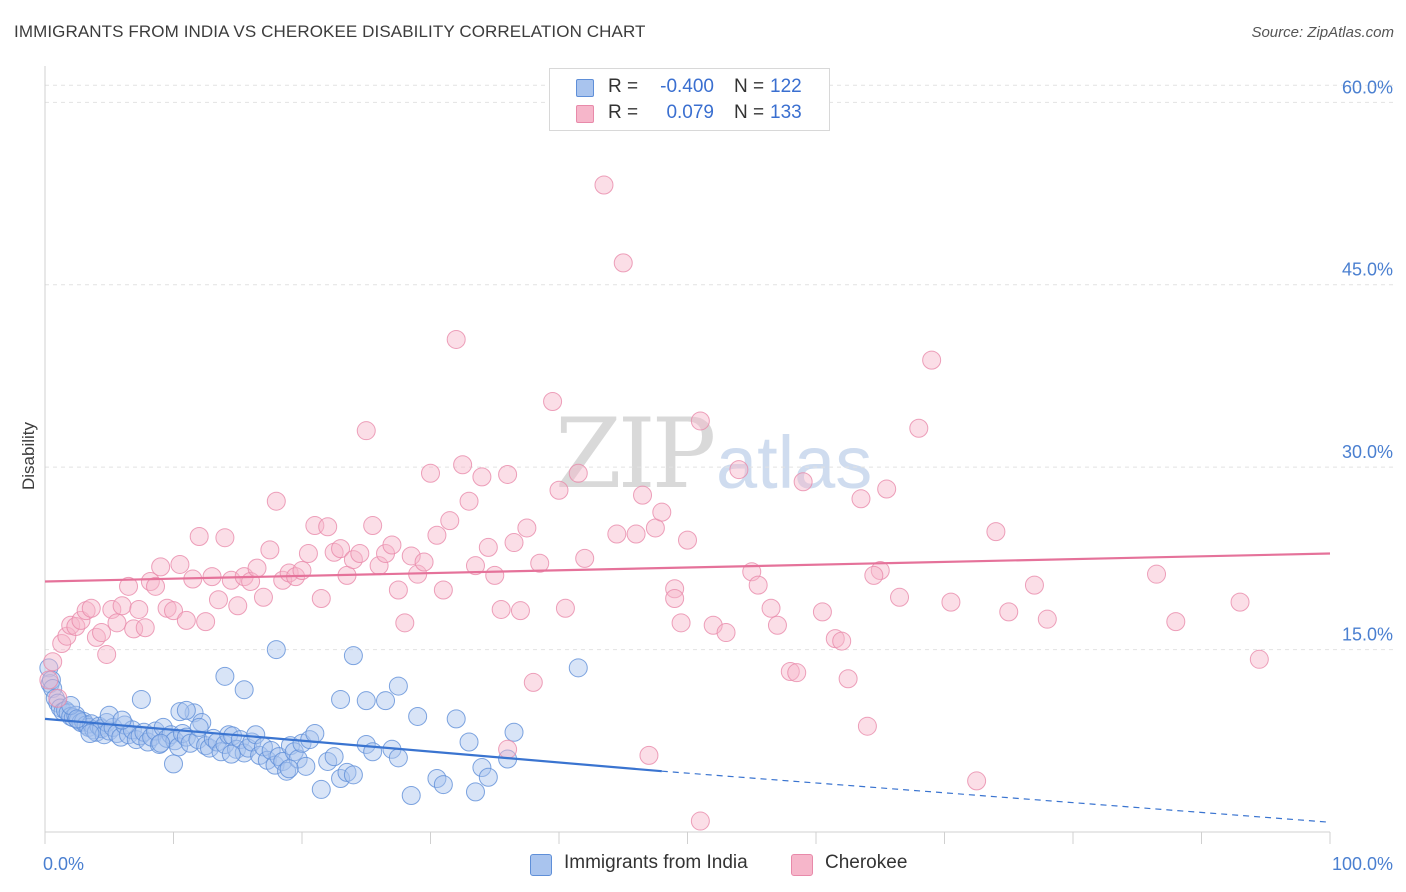 This screenshot has width=1406, height=892. What do you see at coordinates (687, 567) in the screenshot?
I see `cherokee-trend-line` at bounding box center [687, 567].